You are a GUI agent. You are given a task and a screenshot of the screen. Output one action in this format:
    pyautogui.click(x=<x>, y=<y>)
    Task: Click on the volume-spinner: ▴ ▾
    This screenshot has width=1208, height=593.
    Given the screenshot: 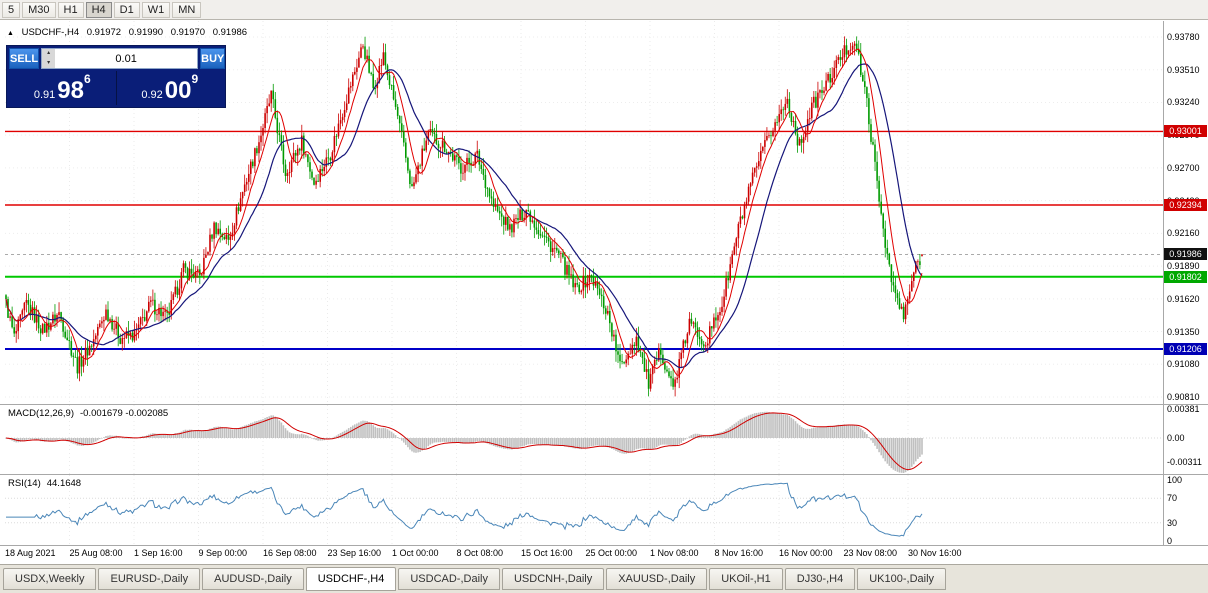 What is the action you would take?
    pyautogui.click(x=49, y=58)
    